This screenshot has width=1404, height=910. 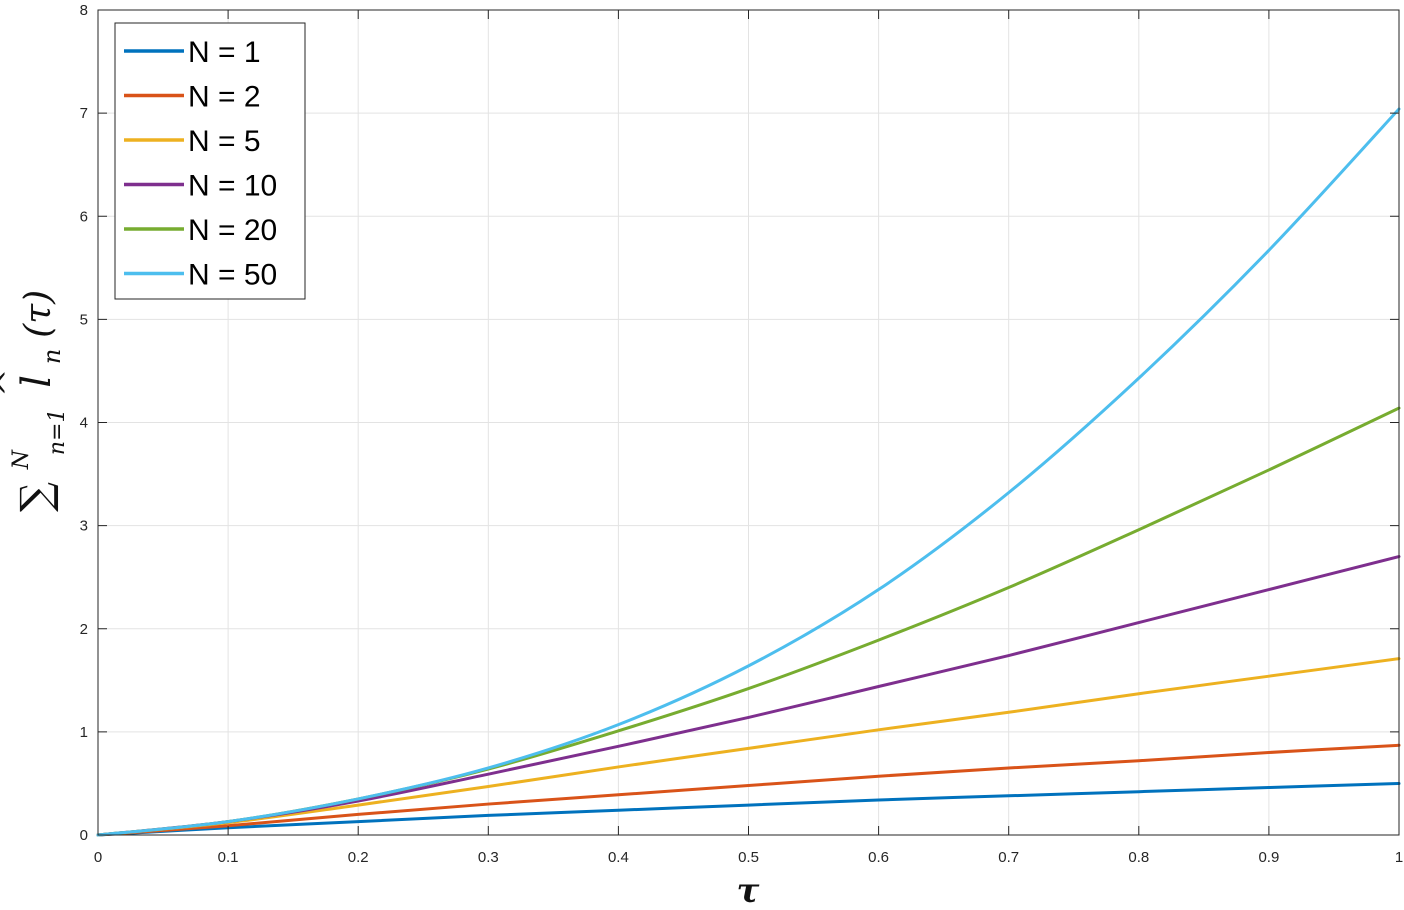 What do you see at coordinates (84, 732) in the screenshot?
I see `y-tick-label: 1` at bounding box center [84, 732].